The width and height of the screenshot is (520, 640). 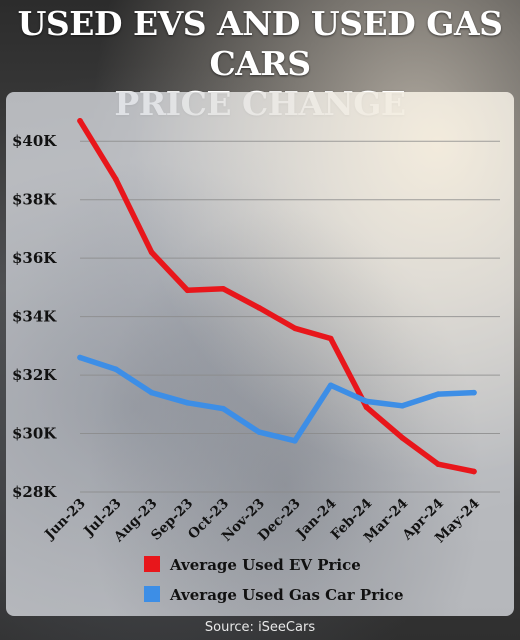 I want to click on title-line-1: USED EVS AND USED GAS CARS, so click(x=260, y=43).